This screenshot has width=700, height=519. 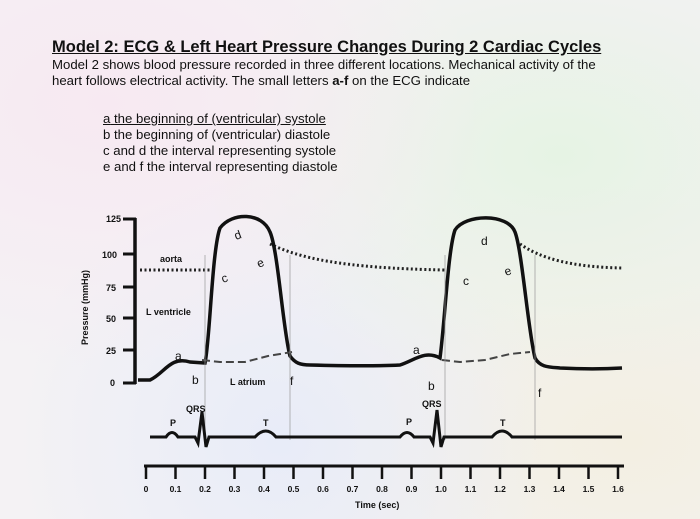 I want to click on y-tick-label: 25, so click(x=111, y=351).